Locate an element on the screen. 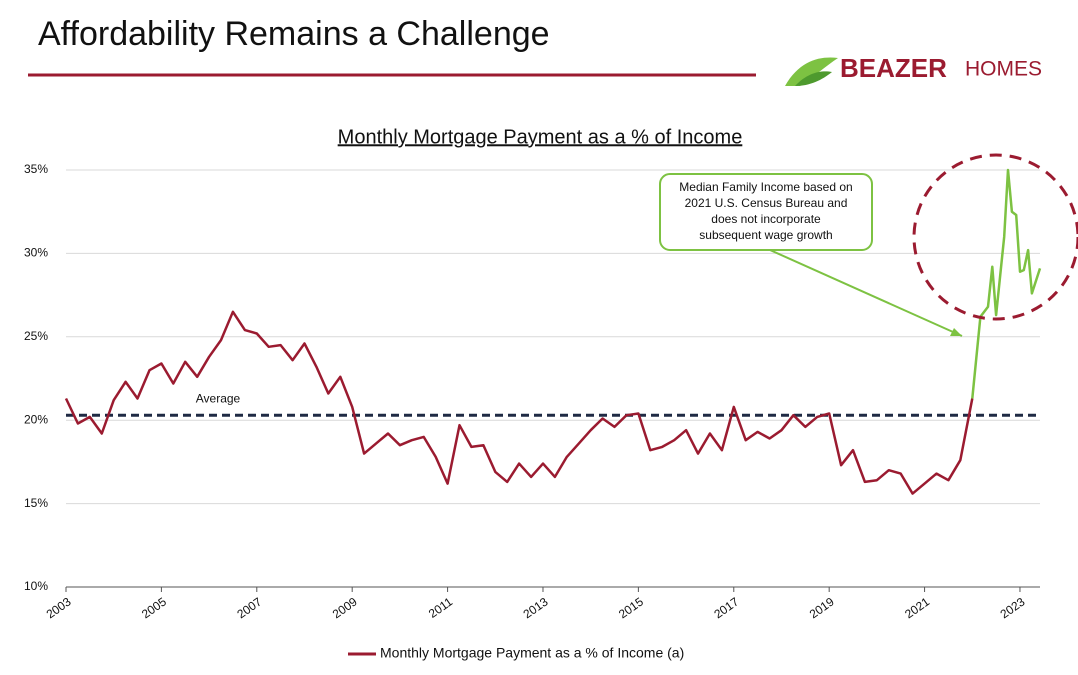 The height and width of the screenshot is (675, 1078). y-tick-label: 20% is located at coordinates (36, 419).